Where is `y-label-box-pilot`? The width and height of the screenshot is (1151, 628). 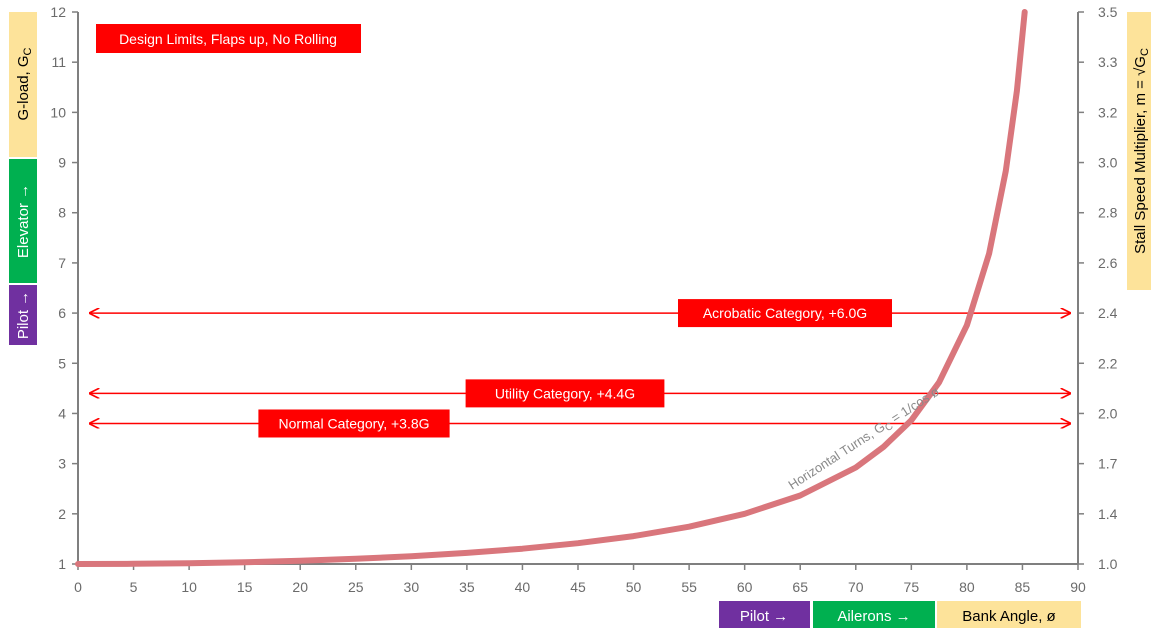
y-label-box-pilot is located at coordinates (23, 315).